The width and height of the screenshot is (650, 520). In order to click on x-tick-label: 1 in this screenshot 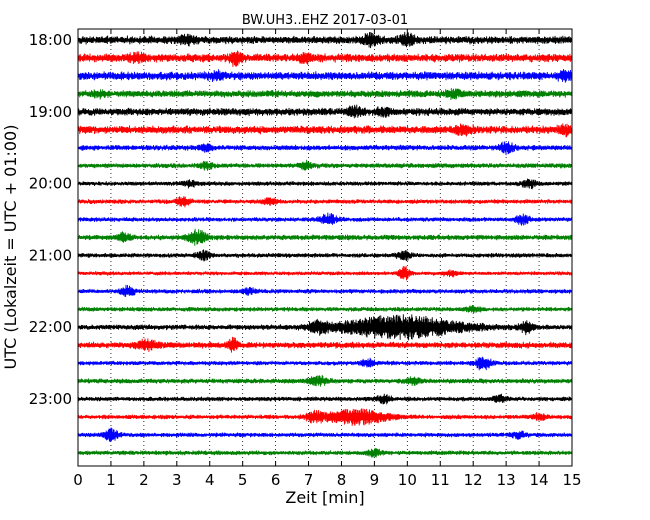, I will do `click(111, 480)`.